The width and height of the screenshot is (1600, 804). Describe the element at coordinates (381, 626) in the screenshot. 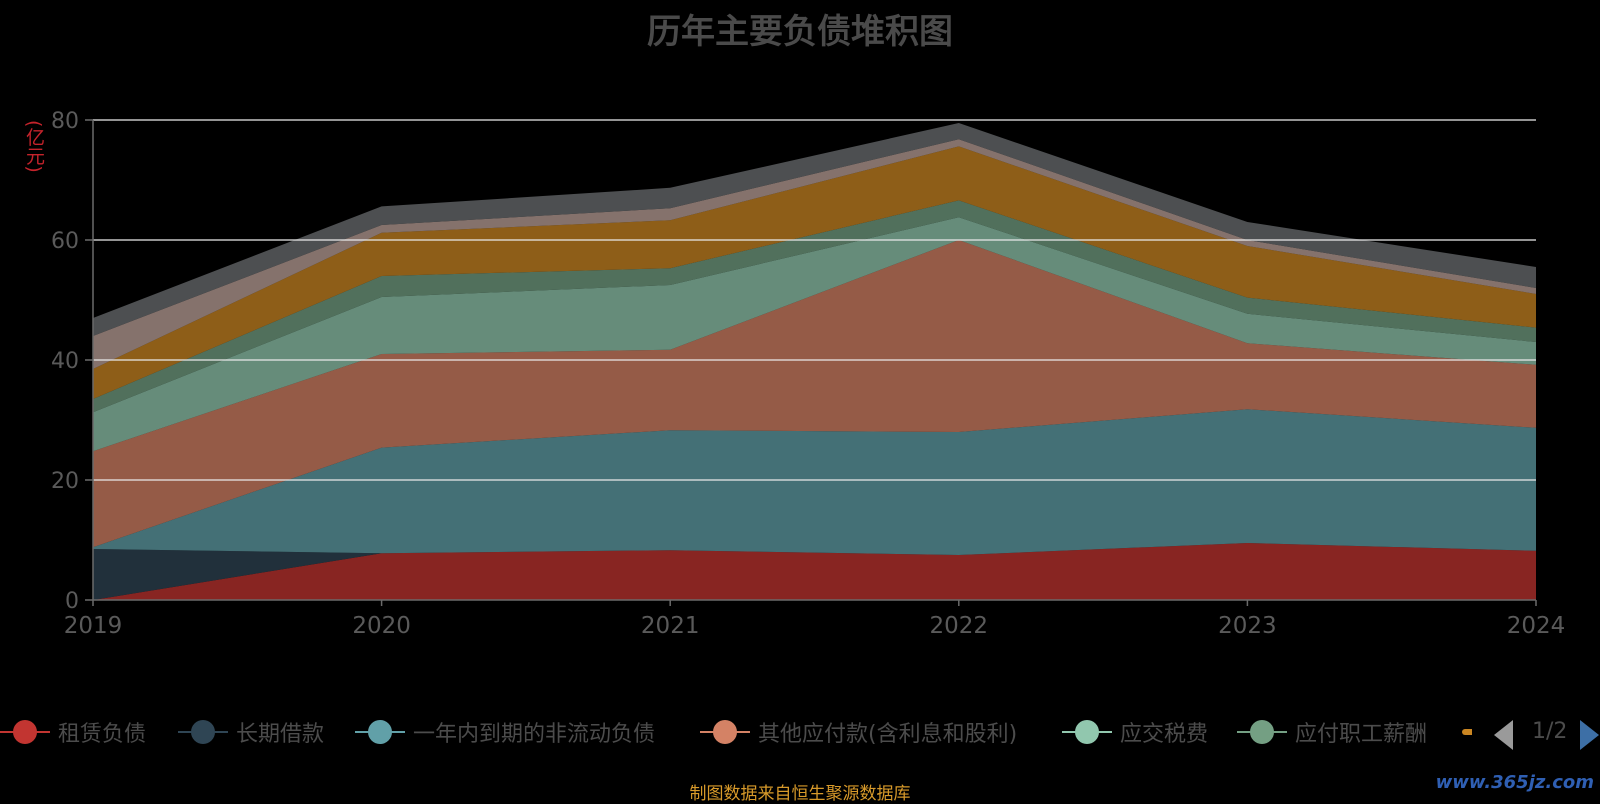

I see `x-tick-label-2020: 2020` at that location.